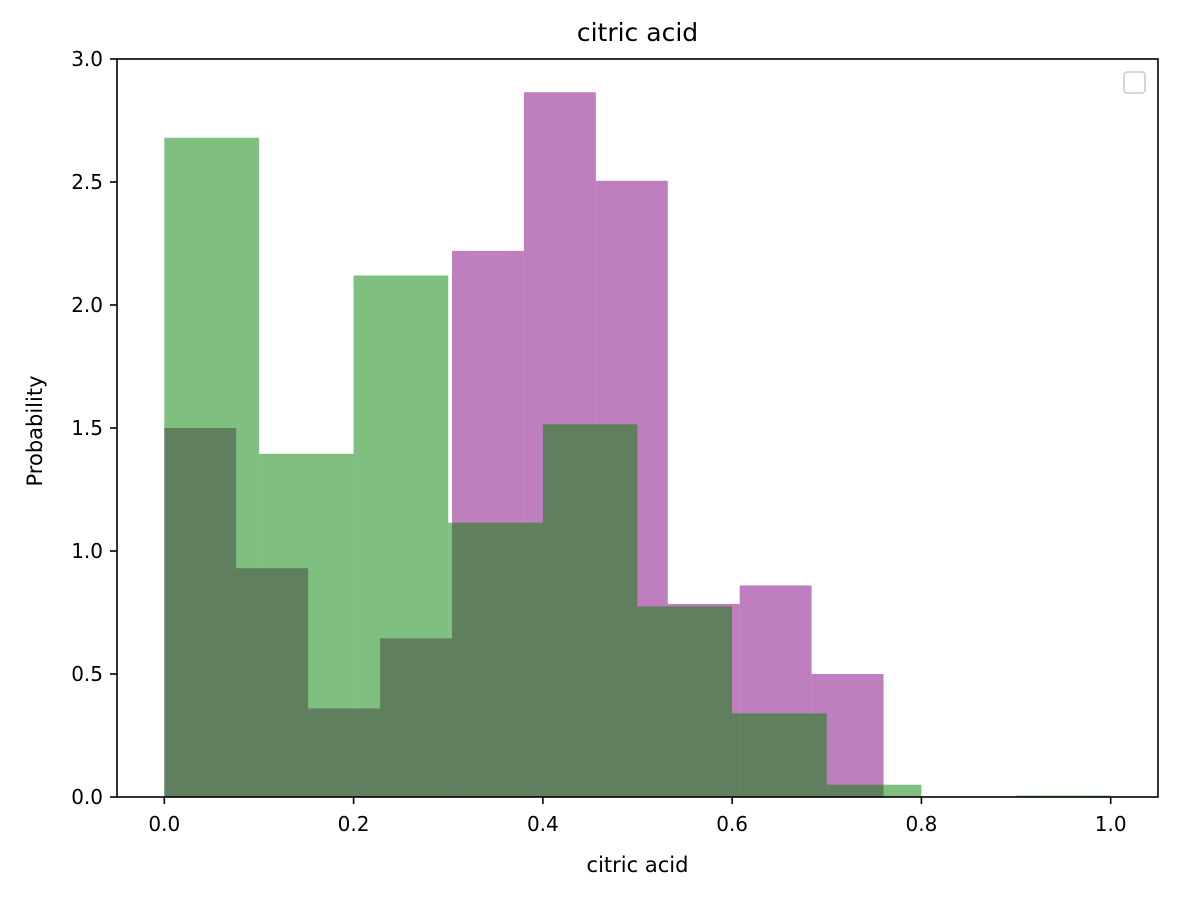 This screenshot has height=898, width=1177. I want to click on chart-title: citric acid, so click(637, 32).